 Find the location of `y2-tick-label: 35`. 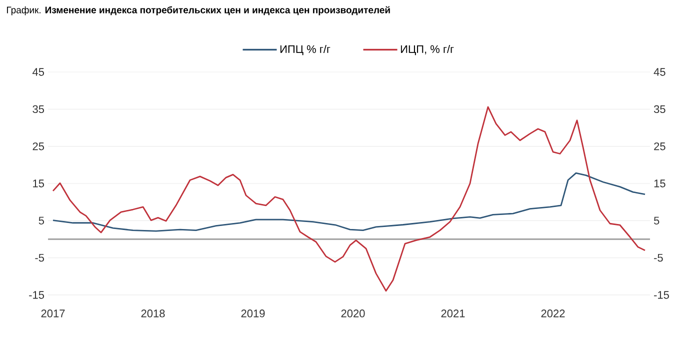

y2-tick-label: 35 is located at coordinates (660, 109).